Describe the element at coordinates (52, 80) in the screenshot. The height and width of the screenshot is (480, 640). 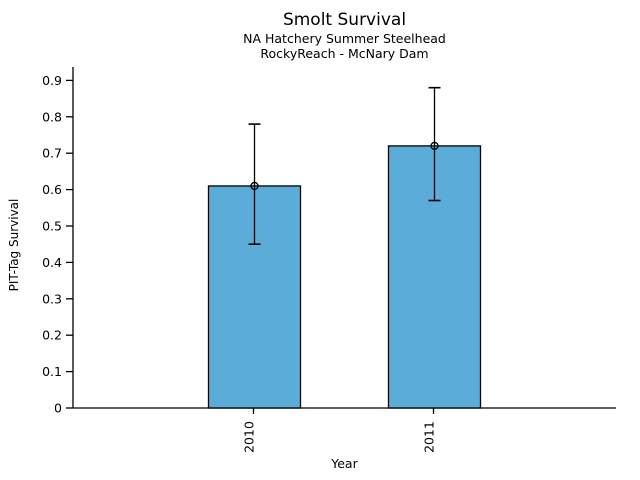
I see `y-tick-label: 0.9` at that location.